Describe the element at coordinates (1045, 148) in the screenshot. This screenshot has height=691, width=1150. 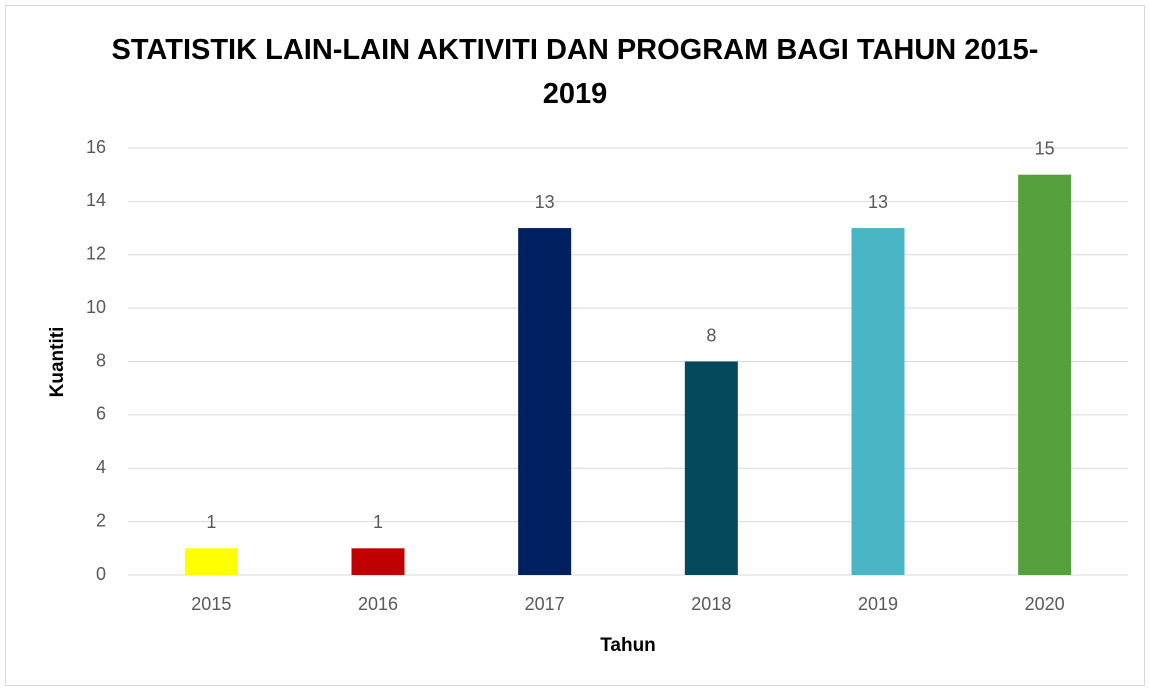
I see `data-label: 15` at that location.